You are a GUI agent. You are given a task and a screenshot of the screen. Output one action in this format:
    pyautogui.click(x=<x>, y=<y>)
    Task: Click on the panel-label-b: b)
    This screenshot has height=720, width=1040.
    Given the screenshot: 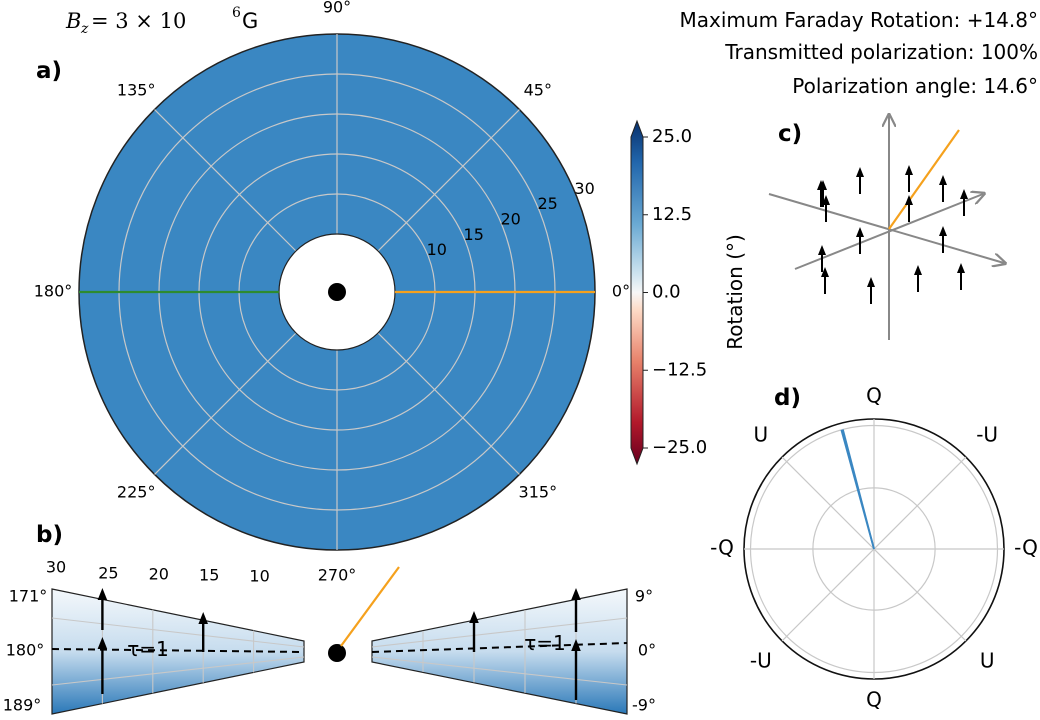 What is the action you would take?
    pyautogui.click(x=49, y=535)
    